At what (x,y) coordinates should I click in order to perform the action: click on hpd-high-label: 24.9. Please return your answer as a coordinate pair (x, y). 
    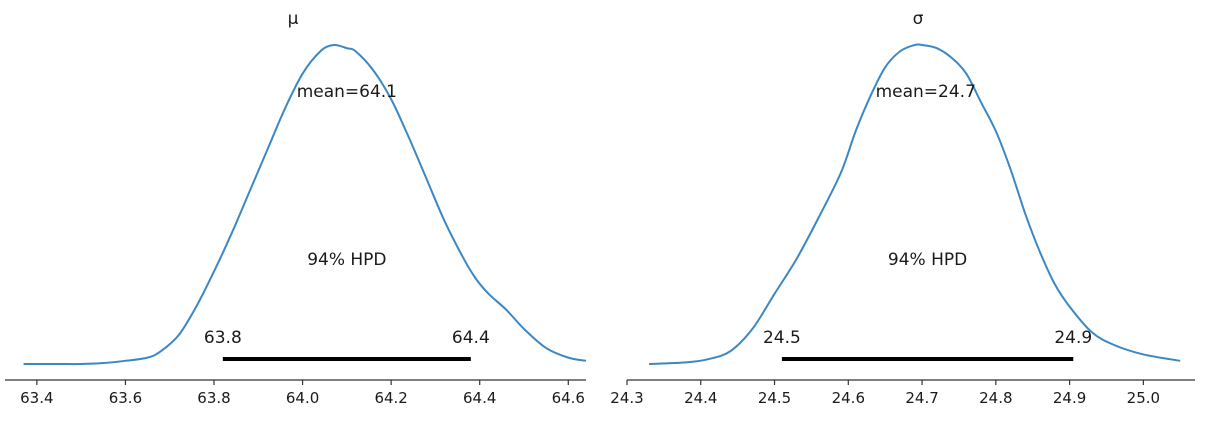
    Looking at the image, I should click on (1073, 338).